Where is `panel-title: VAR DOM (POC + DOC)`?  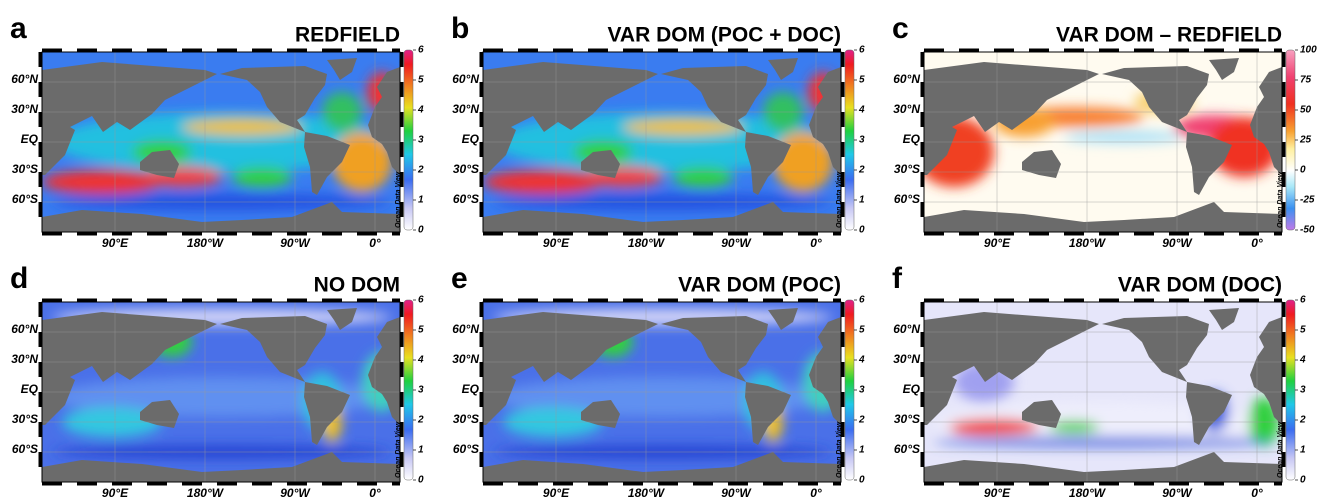 panel-title: VAR DOM (POC + DOC) is located at coordinates (724, 35).